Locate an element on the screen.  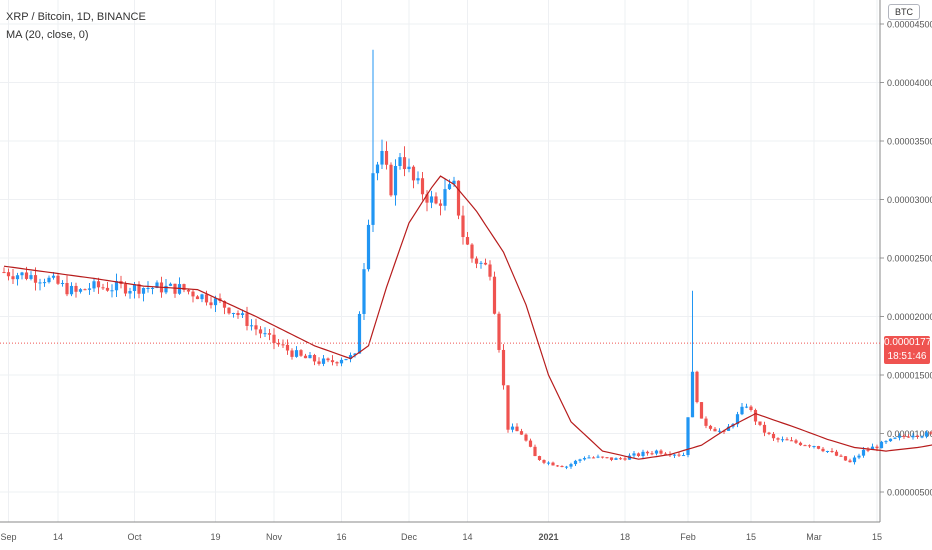
x-tick-label: 15 is located at coordinates (751, 537).